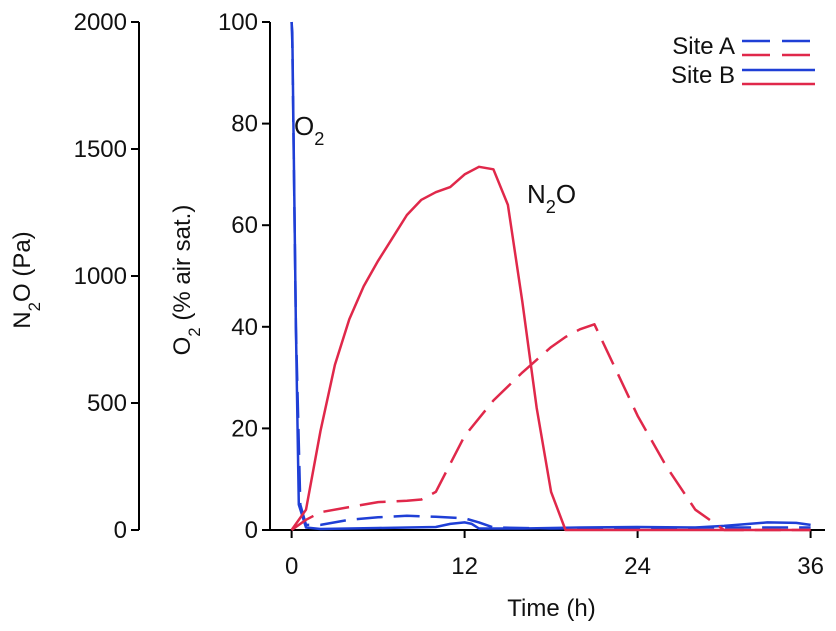 Image resolution: width=836 pixels, height=631 pixels. Describe the element at coordinates (309, 130) in the screenshot. I see `o2-annotation: O2` at that location.